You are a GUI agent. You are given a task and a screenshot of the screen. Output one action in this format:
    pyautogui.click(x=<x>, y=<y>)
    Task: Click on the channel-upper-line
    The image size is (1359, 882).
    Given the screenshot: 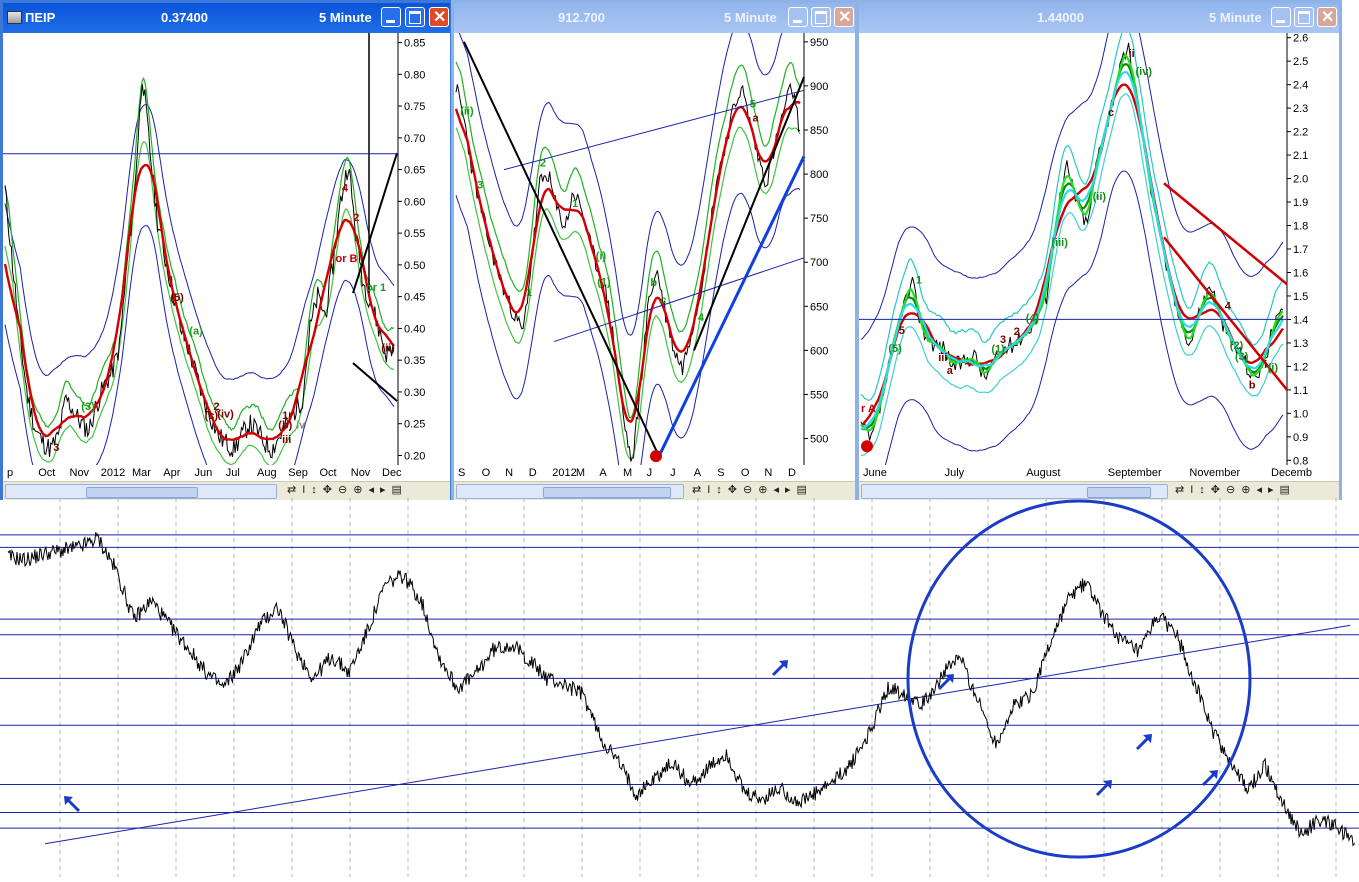 What is the action you would take?
    pyautogui.click(x=654, y=130)
    